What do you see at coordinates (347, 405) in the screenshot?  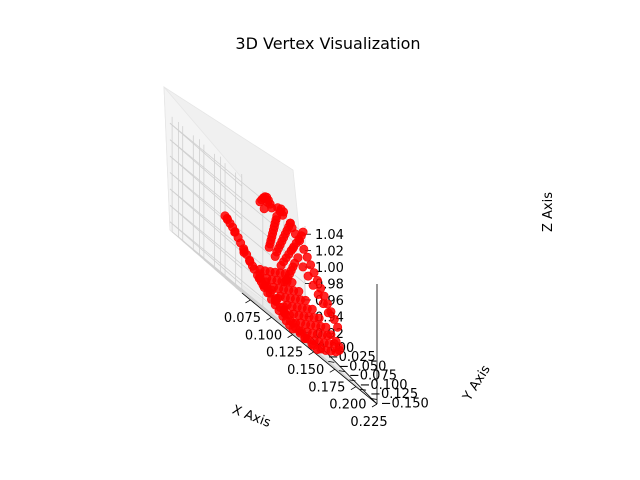 I see `x-tick-label: 0.200` at bounding box center [347, 405].